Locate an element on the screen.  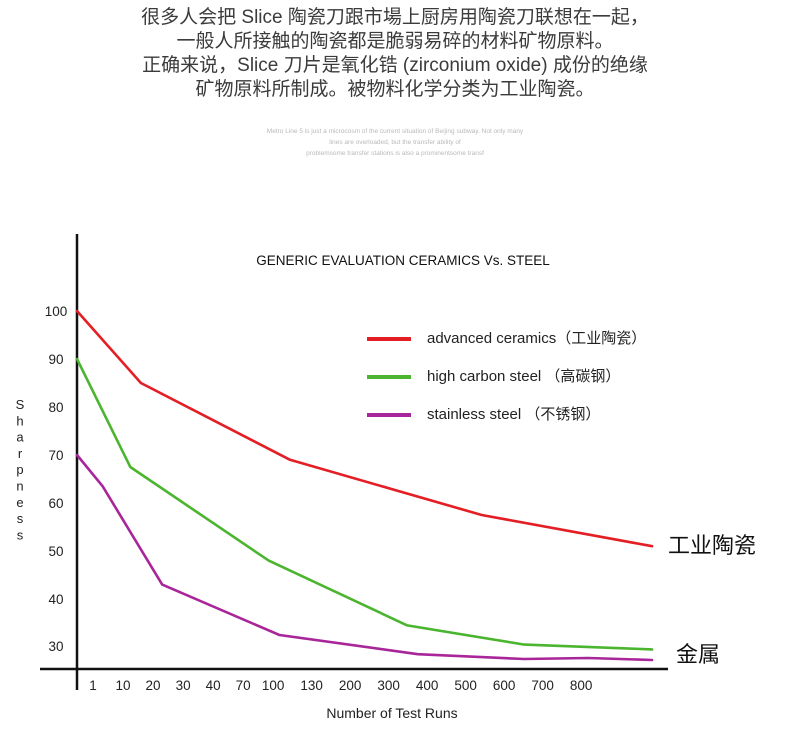
y-axis-label-letter: n is located at coordinates (19, 486).